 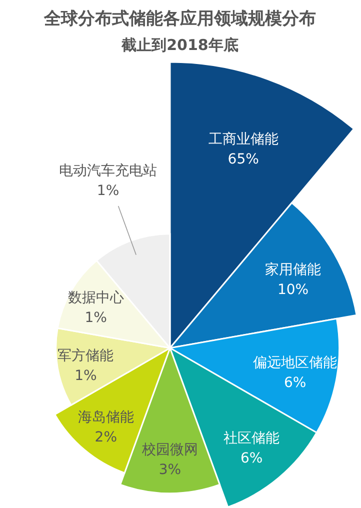 What do you see at coordinates (108, 170) in the screenshot?
I see `category-label: 电动汽车充电站` at bounding box center [108, 170].